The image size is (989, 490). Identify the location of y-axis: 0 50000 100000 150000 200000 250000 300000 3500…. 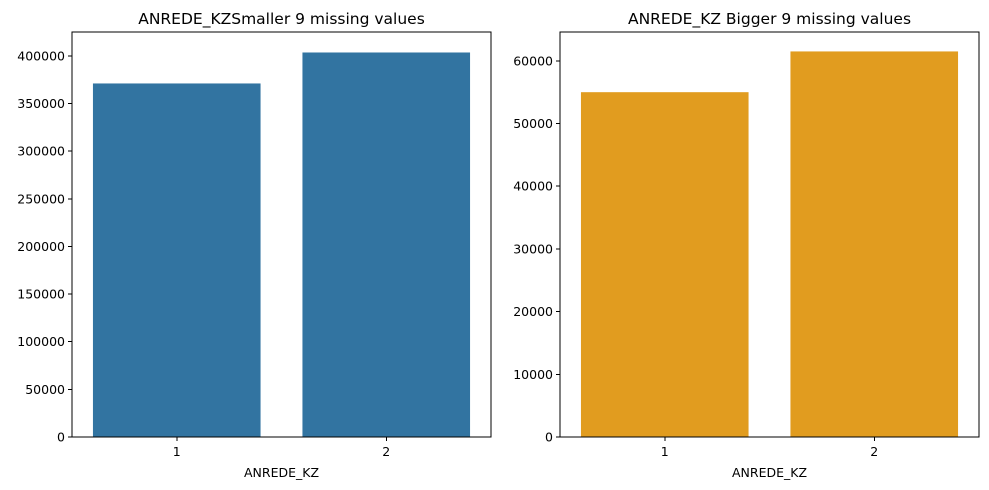
(44, 246).